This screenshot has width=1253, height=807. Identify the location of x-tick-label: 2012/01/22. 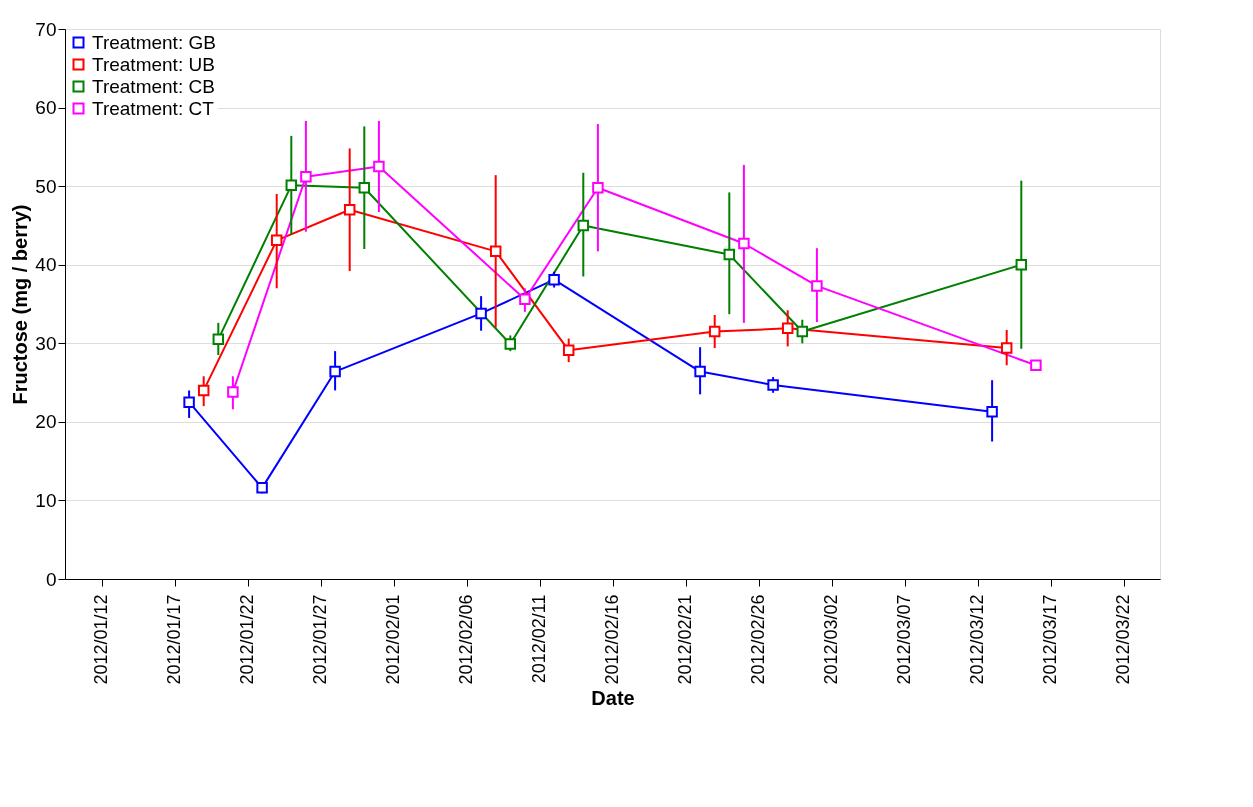
(247, 639).